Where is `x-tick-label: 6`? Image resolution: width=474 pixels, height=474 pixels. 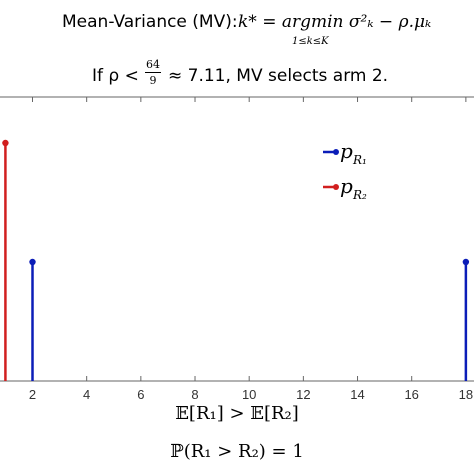
x-tick-label: 6 is located at coordinates (140, 394).